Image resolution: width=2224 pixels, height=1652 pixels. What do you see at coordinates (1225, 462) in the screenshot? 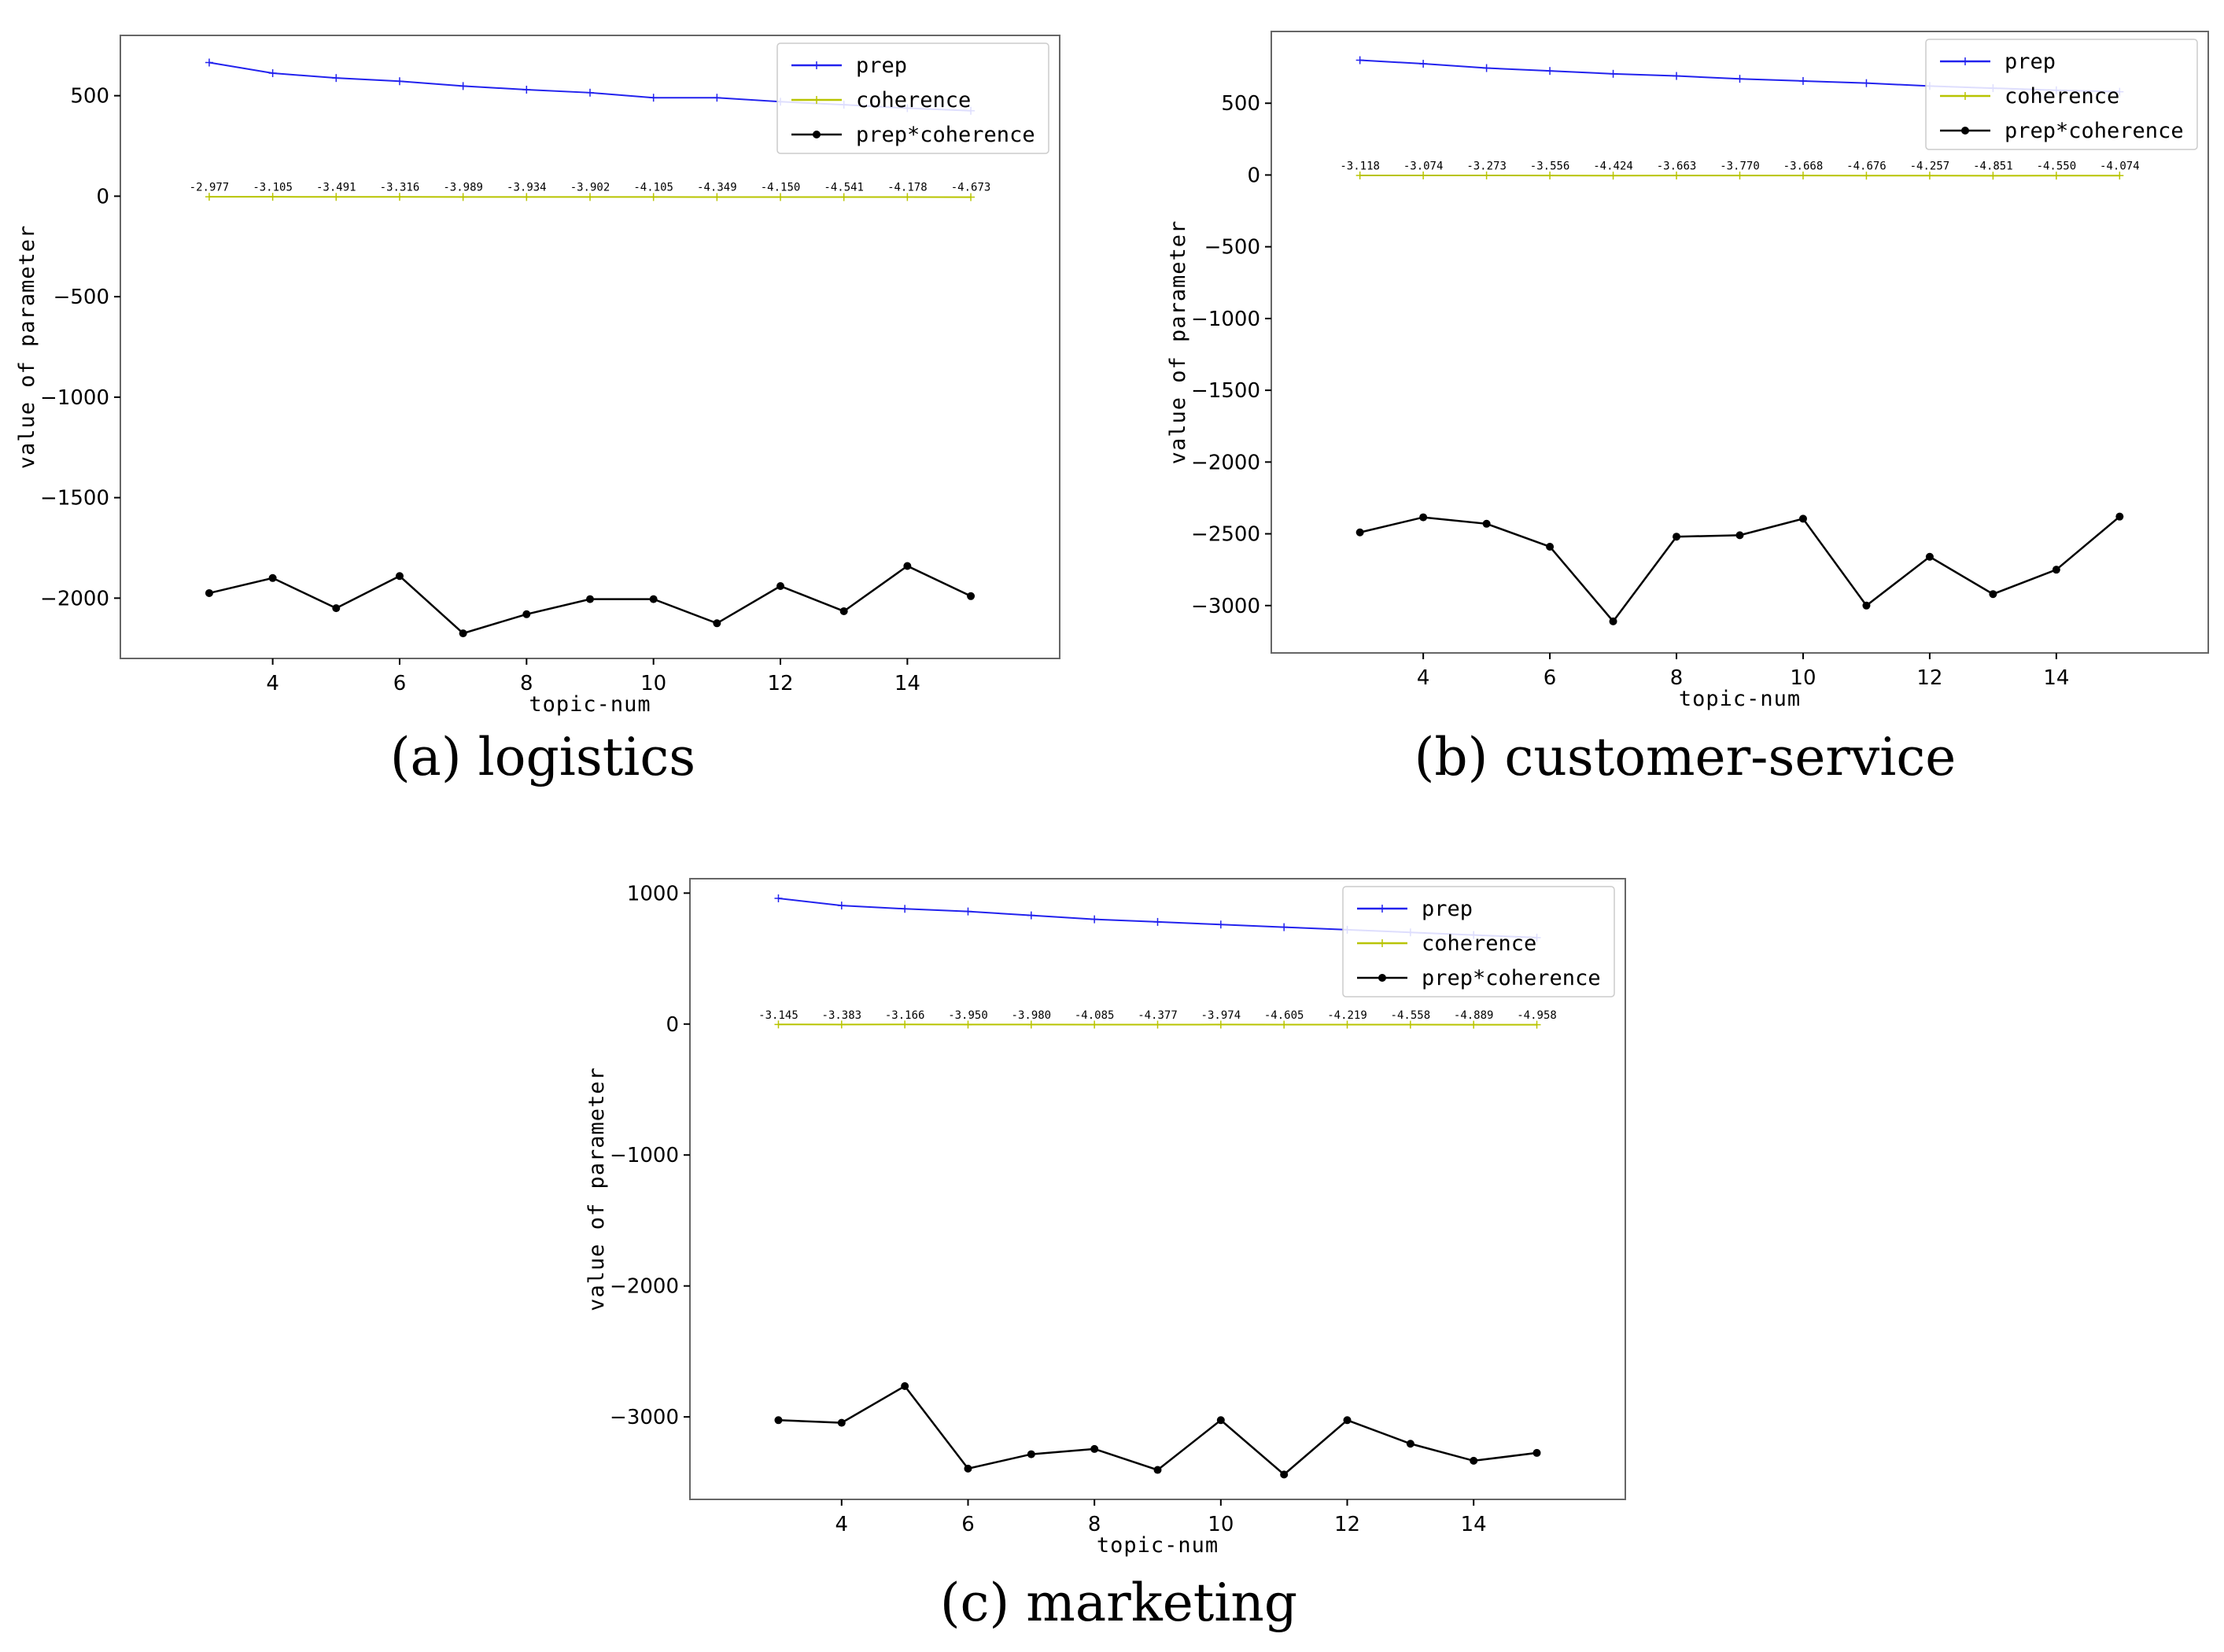
I see `y-tick-label: −2000` at bounding box center [1225, 462].